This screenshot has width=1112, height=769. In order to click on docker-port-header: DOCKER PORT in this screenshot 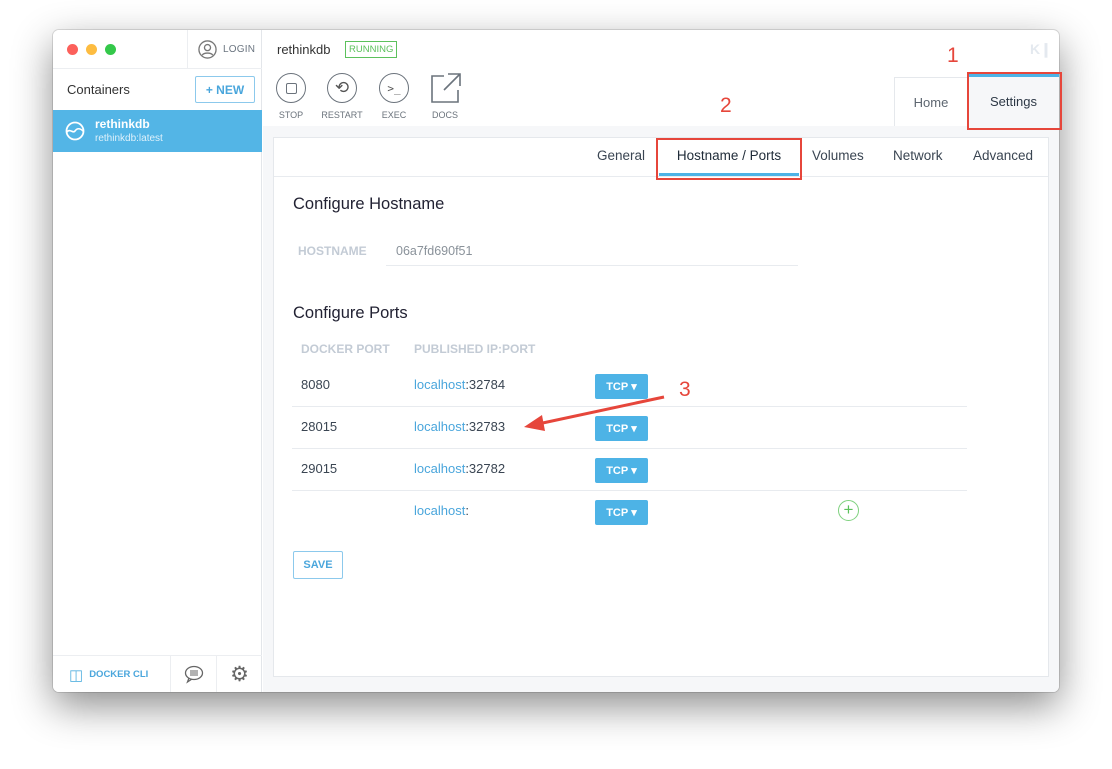, I will do `click(345, 349)`.